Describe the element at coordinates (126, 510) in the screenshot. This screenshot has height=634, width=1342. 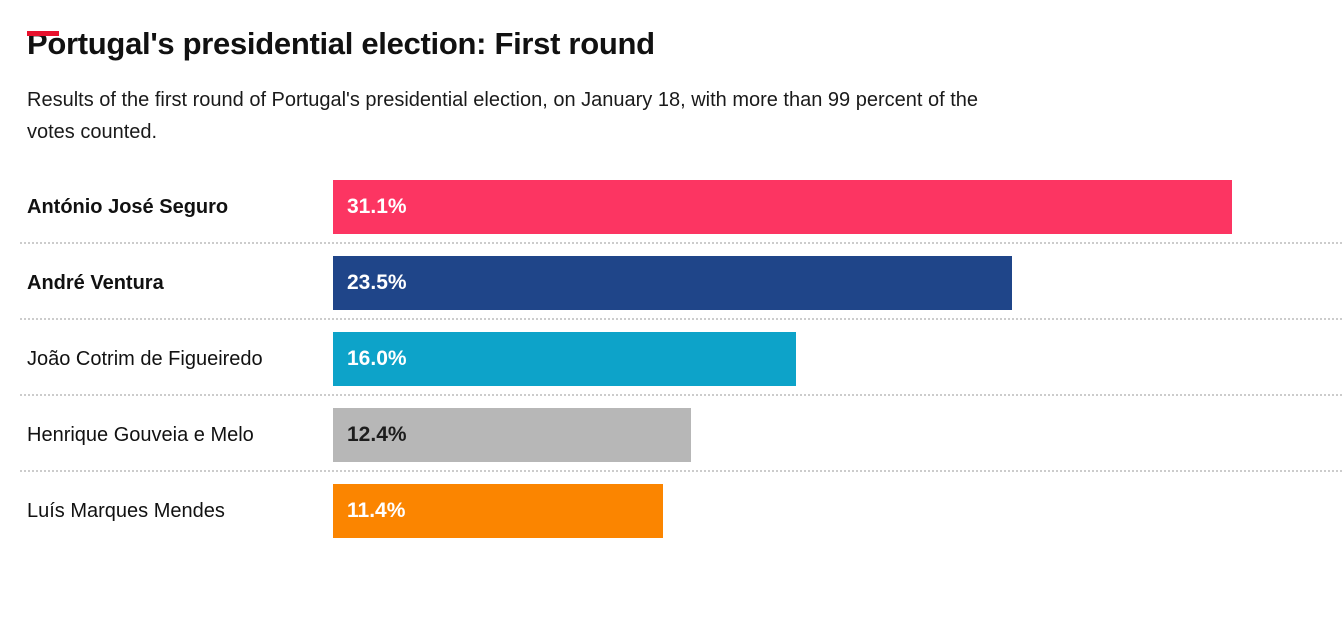
I see `candidate-name: Luís Marques Mendes` at that location.